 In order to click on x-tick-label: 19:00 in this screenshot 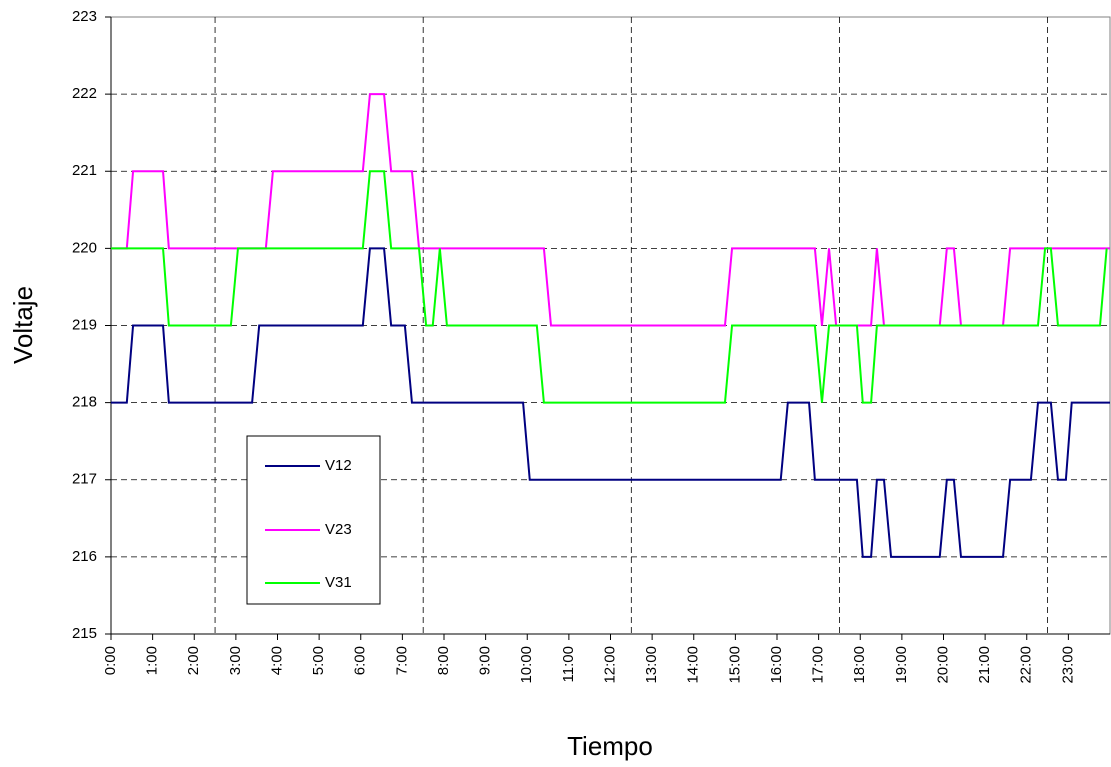, I will do `click(901, 665)`.